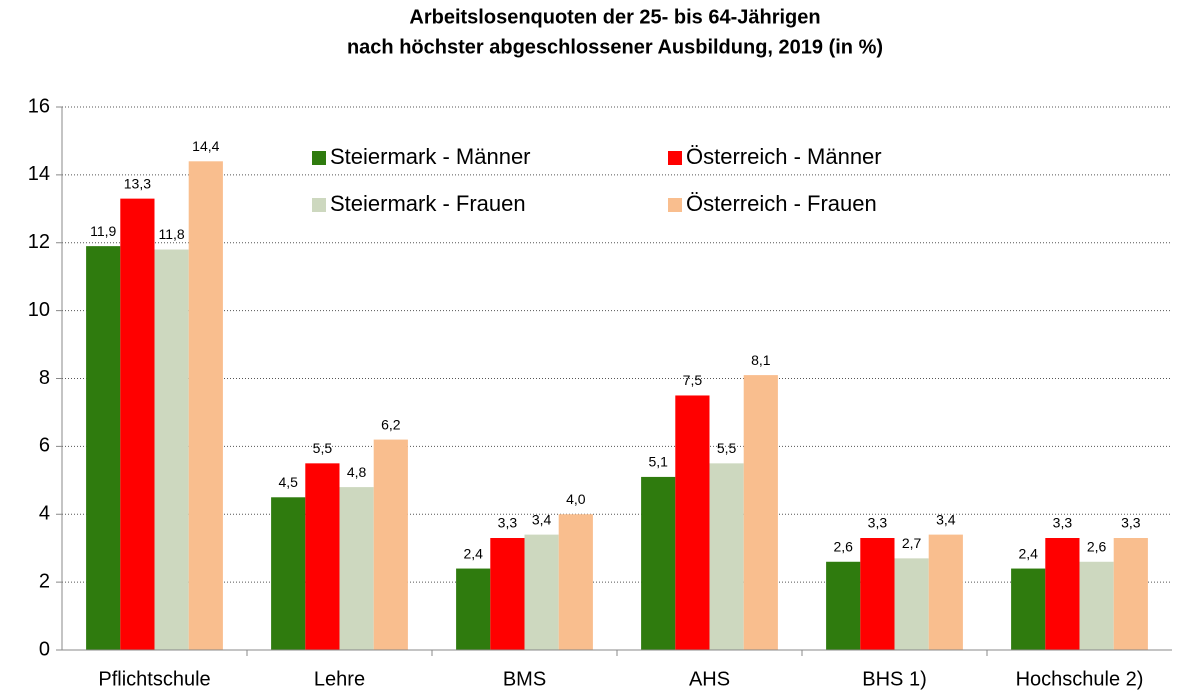 The width and height of the screenshot is (1181, 694). Describe the element at coordinates (44, 446) in the screenshot. I see `y-tick-label: 6` at that location.